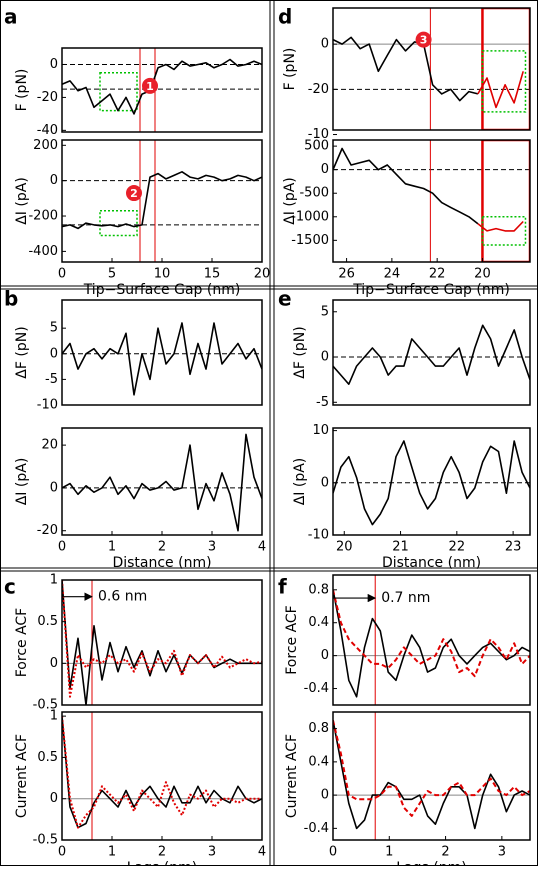 The height and width of the screenshot is (870, 538). What do you see at coordinates (513, 547) in the screenshot?
I see `x-tick-label: 23` at bounding box center [513, 547].